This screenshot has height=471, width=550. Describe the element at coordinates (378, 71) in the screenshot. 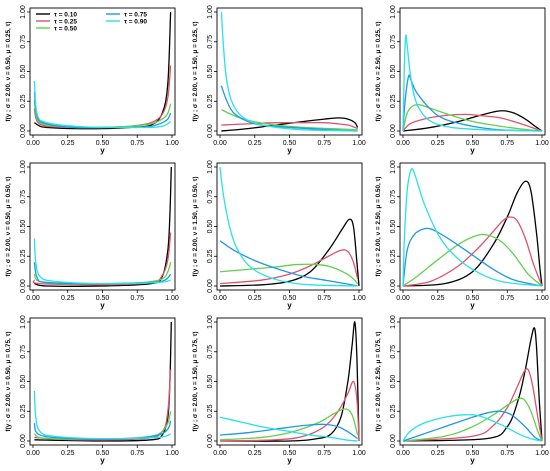

I see `y-axis-label: f(y ; σ = 2.00, ν = 2.50, μ = 0.25, τ)` at that location.